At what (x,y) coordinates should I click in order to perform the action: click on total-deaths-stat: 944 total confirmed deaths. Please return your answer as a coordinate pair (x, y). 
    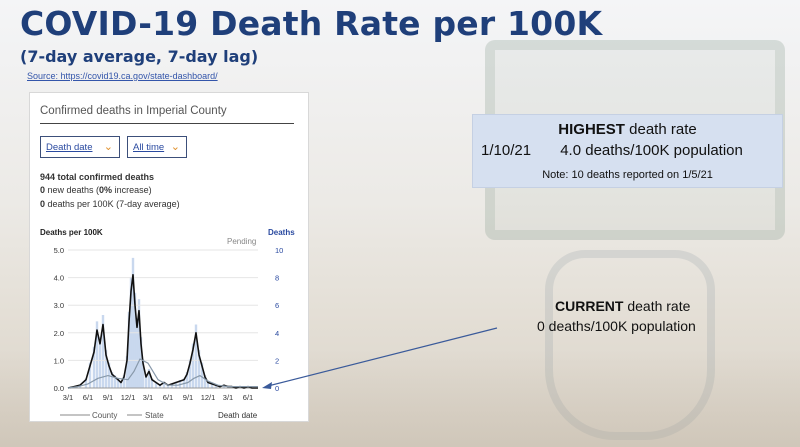
    Looking at the image, I should click on (97, 177).